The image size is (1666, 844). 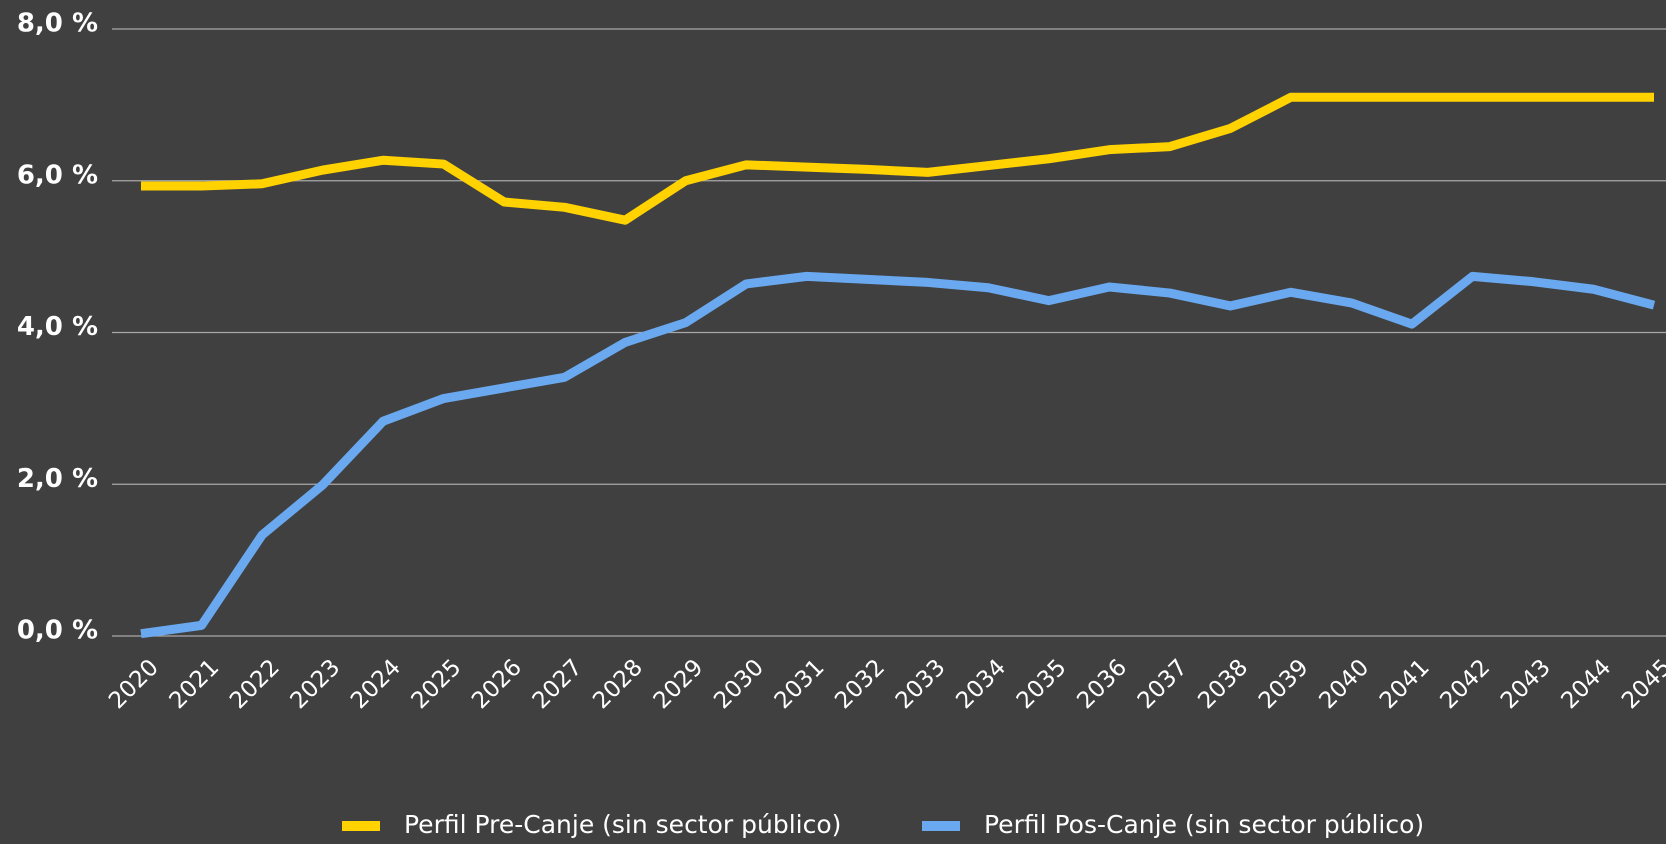 I want to click on x-tick-label: 2028, so click(x=618, y=684).